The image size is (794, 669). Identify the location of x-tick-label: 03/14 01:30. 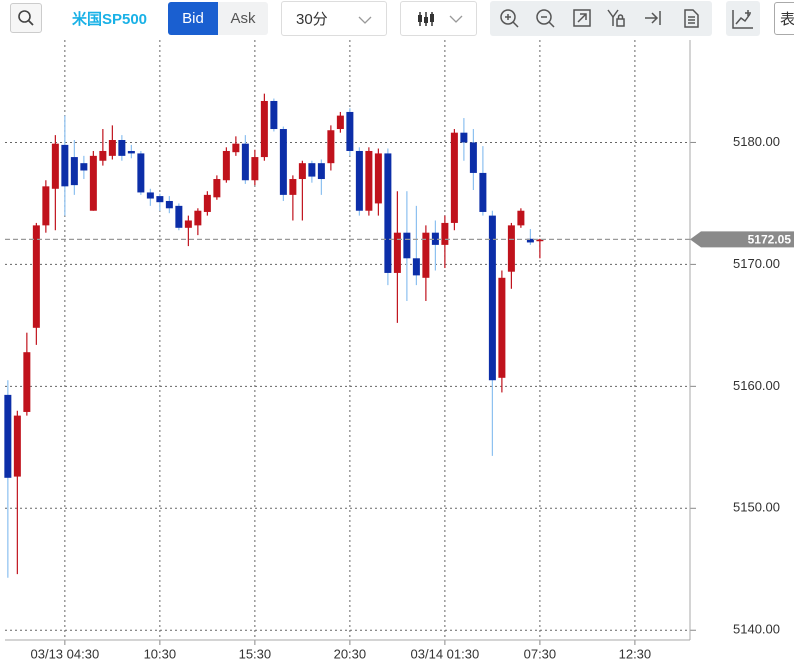
(445, 653).